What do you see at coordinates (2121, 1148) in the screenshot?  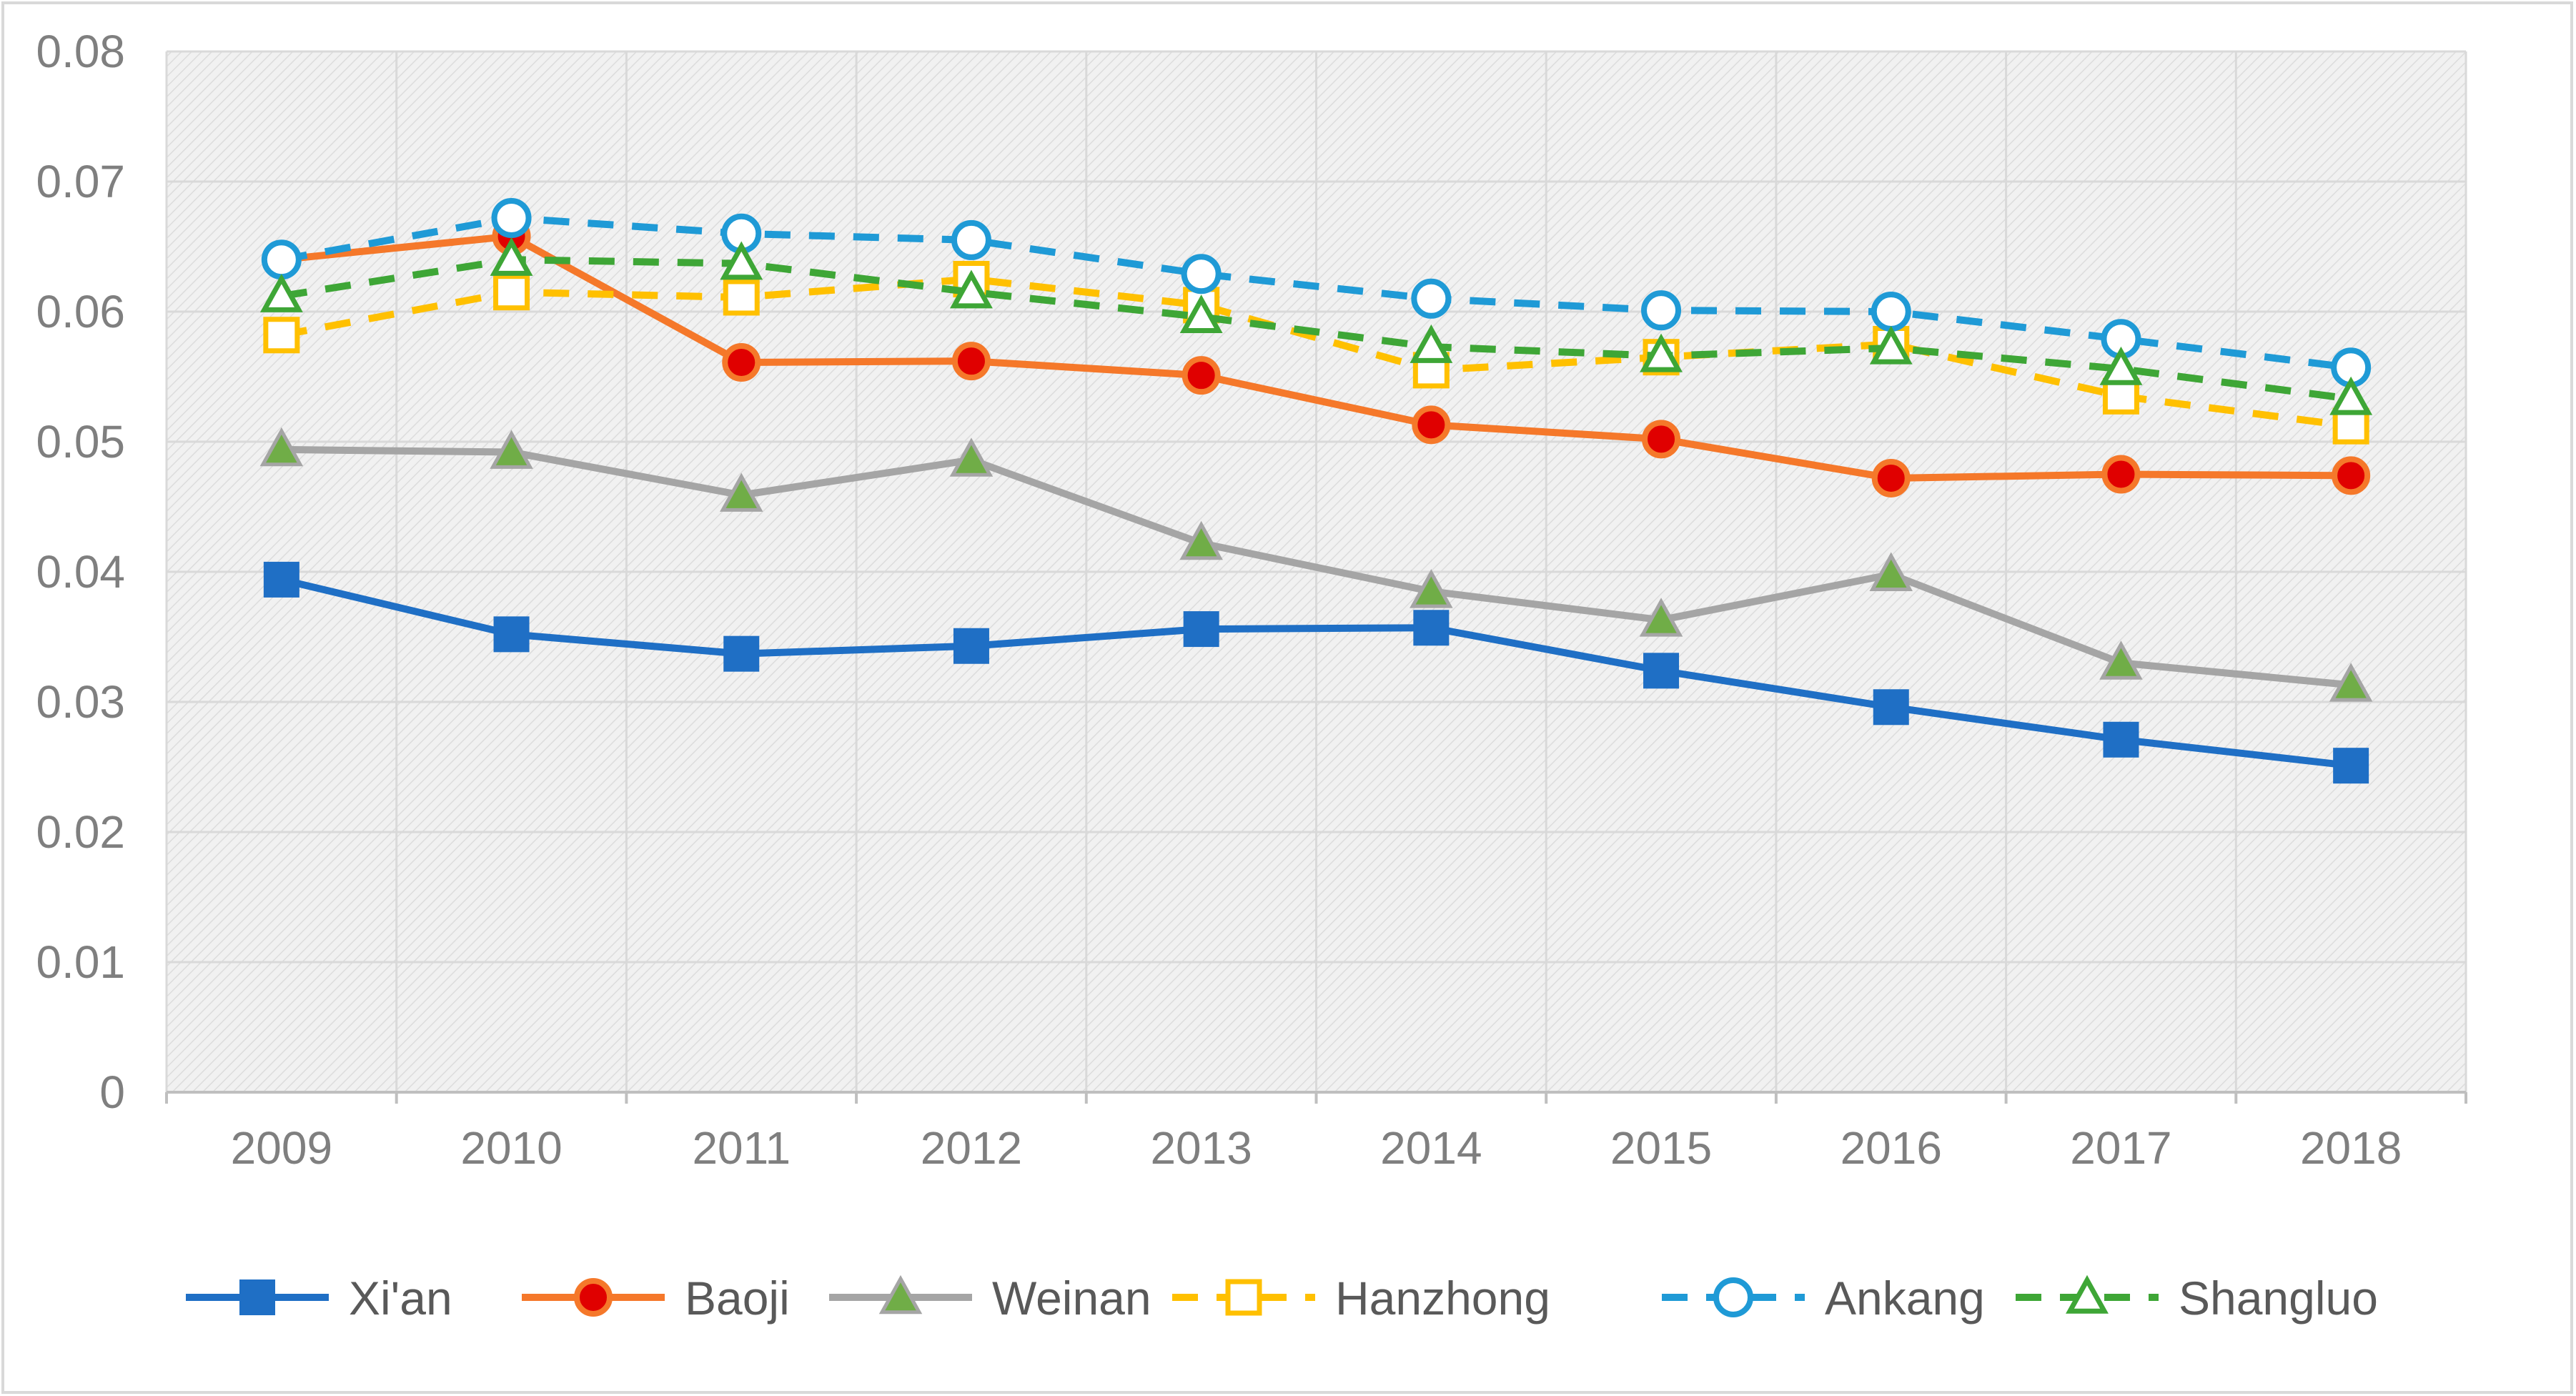 I see `x-tick-label: 2017` at bounding box center [2121, 1148].